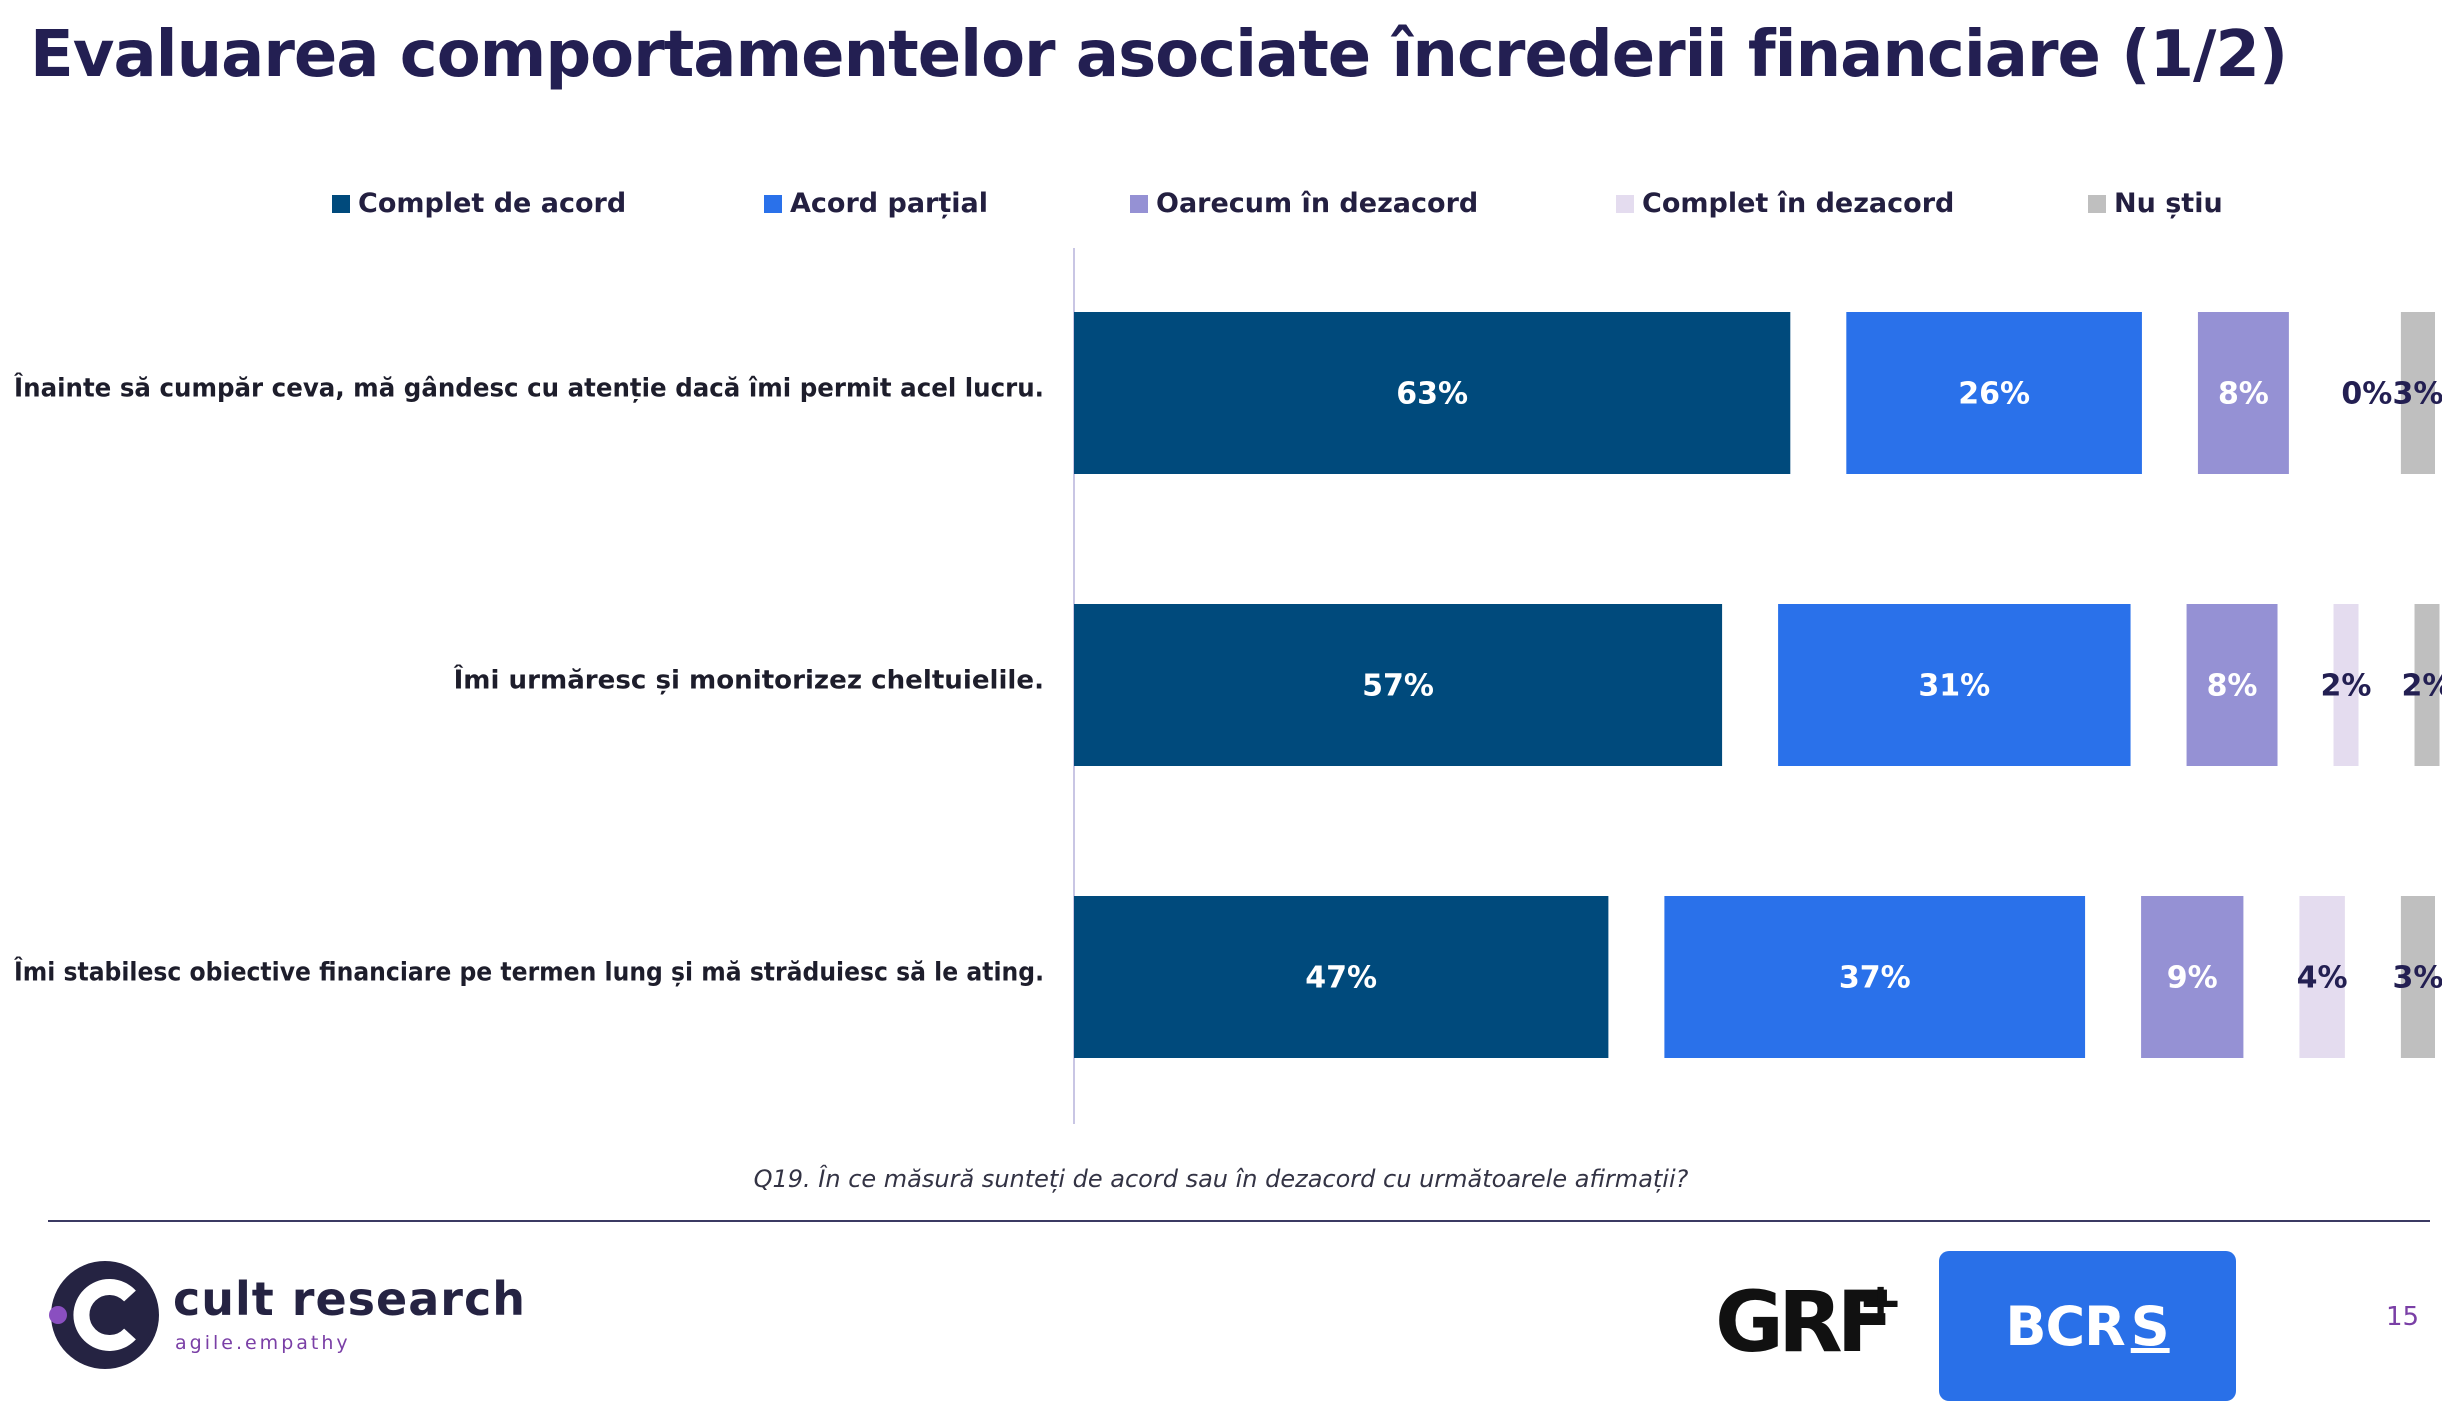 The image size is (2442, 1407). I want to click on data-label: 57%, so click(1398, 686).